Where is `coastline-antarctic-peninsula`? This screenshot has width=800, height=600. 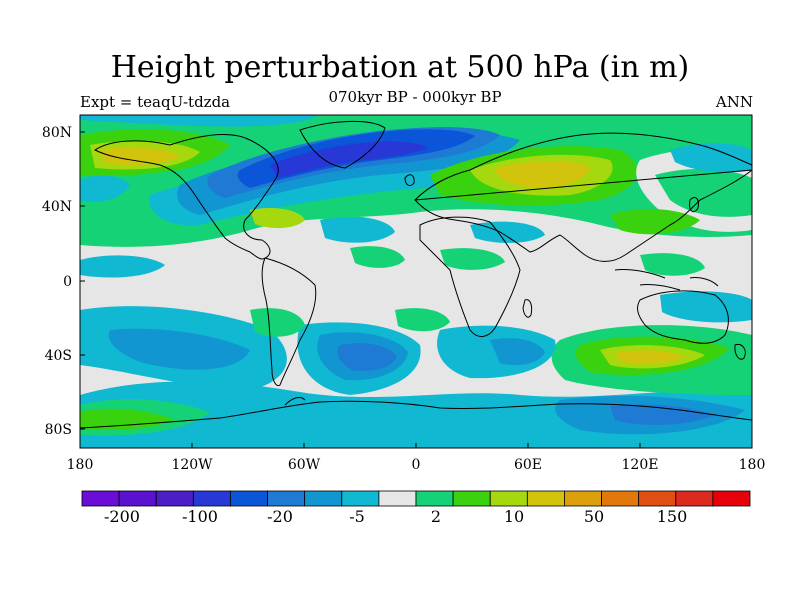 coastline-antarctic-peninsula is located at coordinates (295, 401).